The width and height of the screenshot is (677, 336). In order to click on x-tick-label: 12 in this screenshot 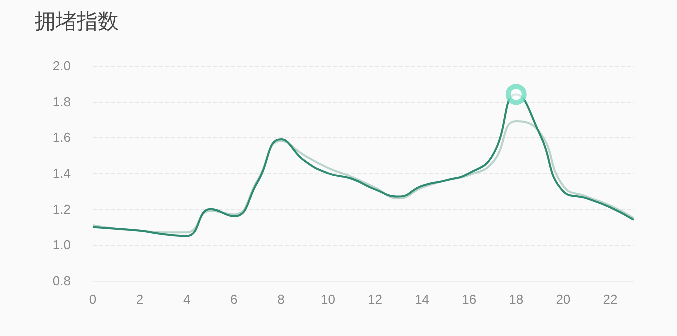, I will do `click(375, 299)`.